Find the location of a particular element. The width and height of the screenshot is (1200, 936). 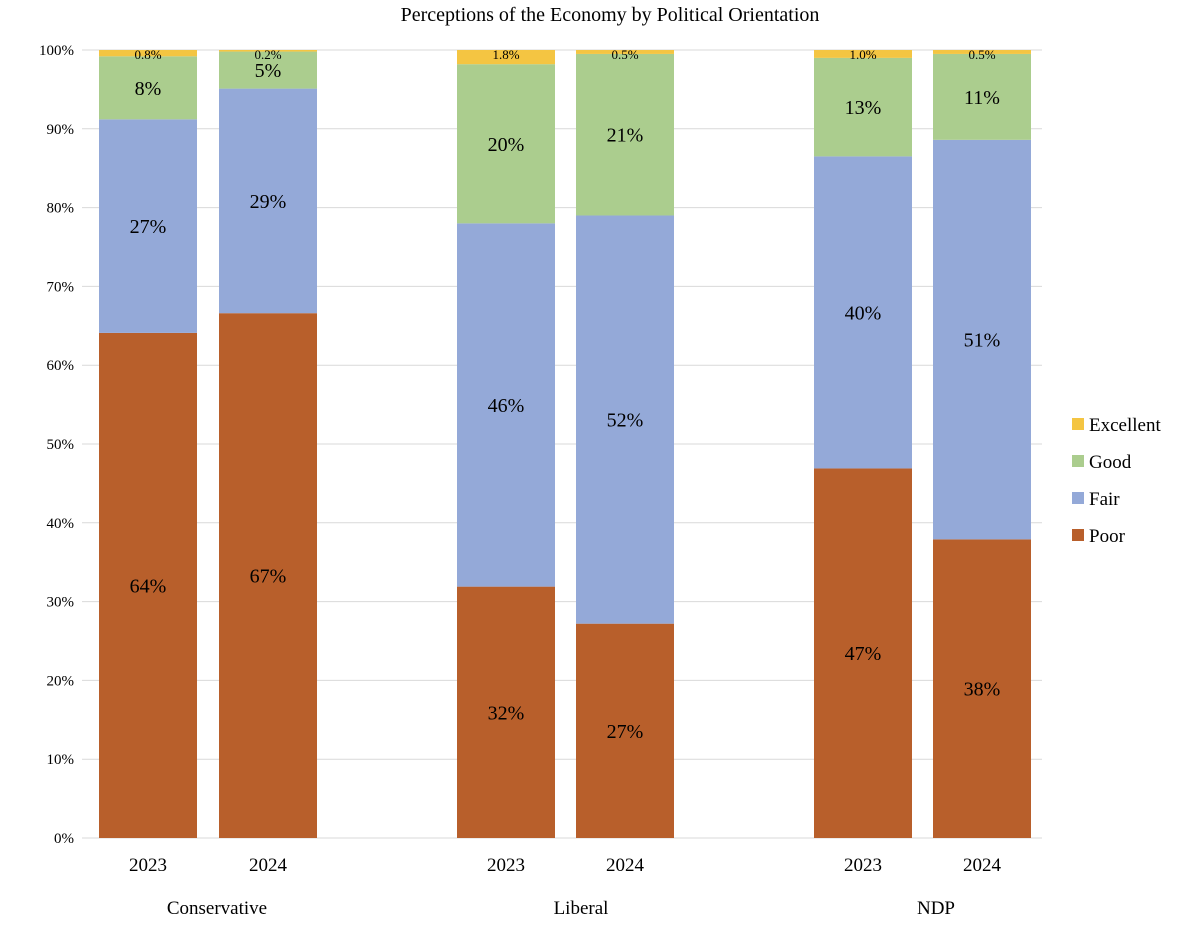

data-label-poor: 47% is located at coordinates (863, 654).